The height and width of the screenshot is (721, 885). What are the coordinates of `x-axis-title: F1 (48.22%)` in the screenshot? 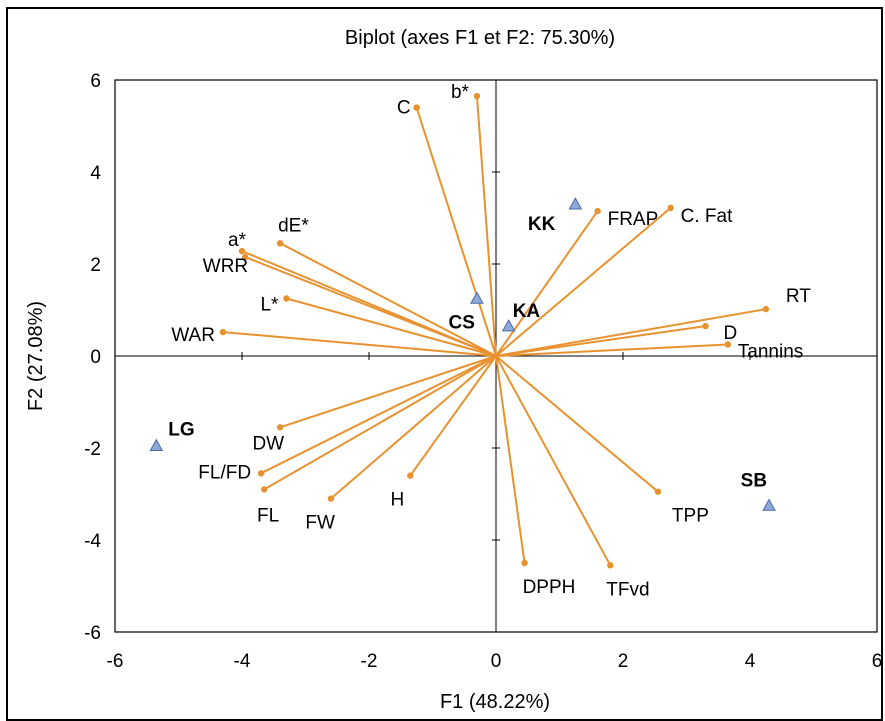 It's located at (495, 702).